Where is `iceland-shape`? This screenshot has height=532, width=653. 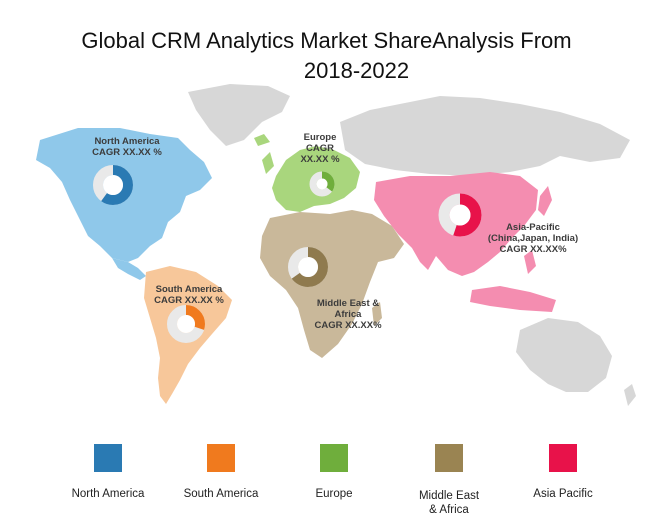
iceland-shape is located at coordinates (262, 140).